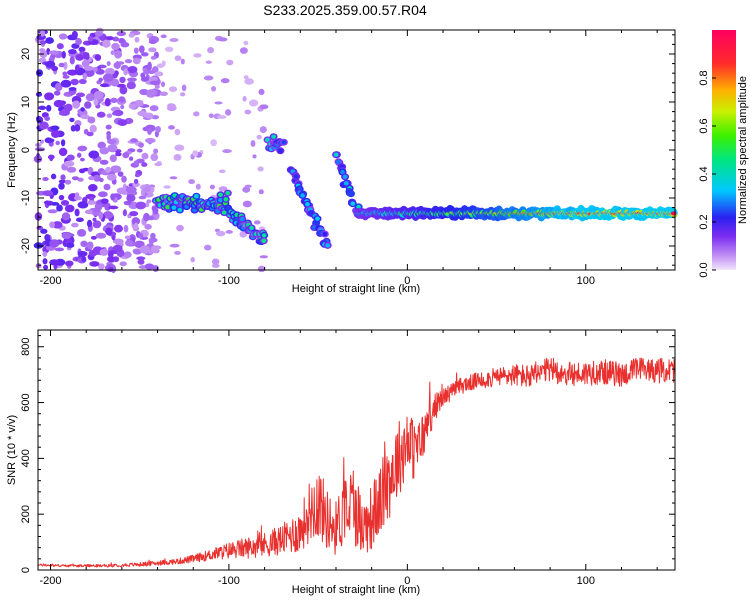  Describe the element at coordinates (50, 581) in the screenshot. I see `snr-x-tick-label: -200` at that location.